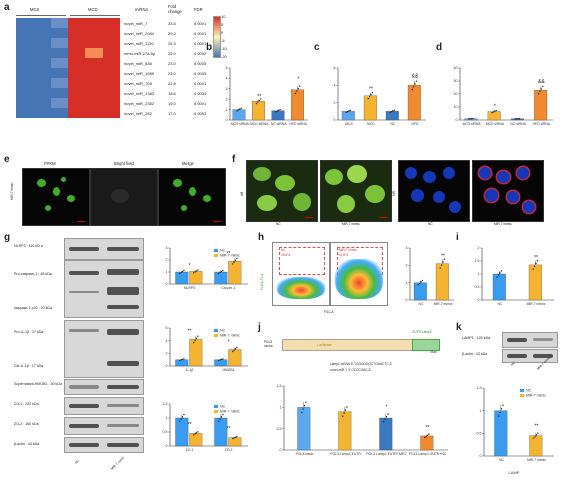  I want to click on e-image-bright, so click(124, 197).